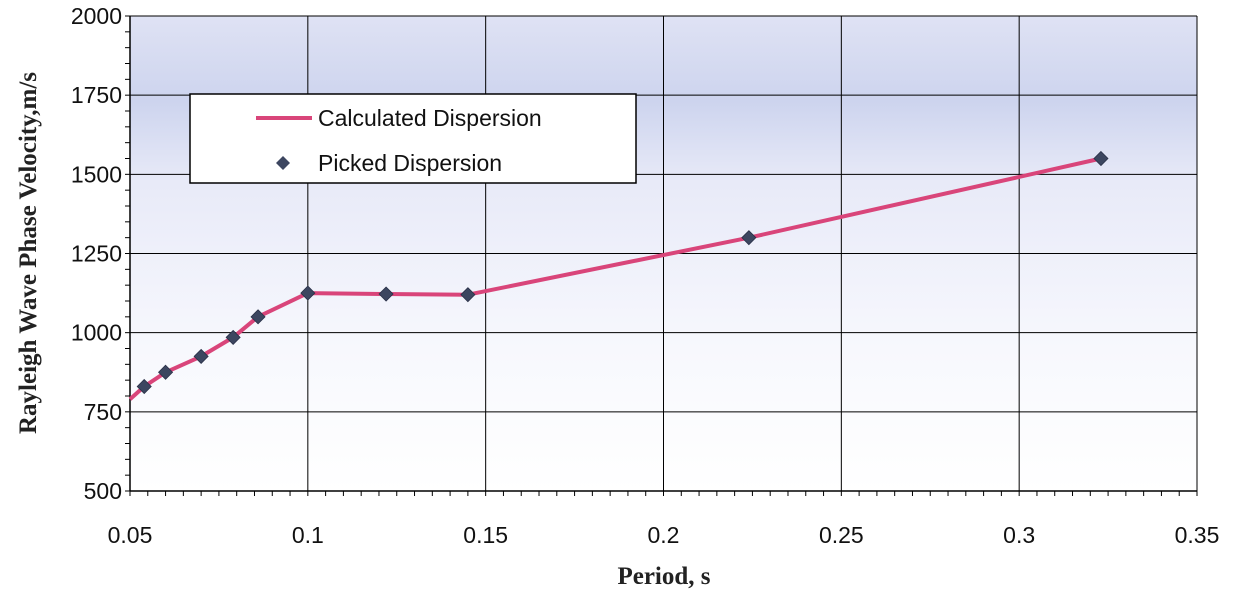 Image resolution: width=1238 pixels, height=604 pixels. What do you see at coordinates (430, 118) in the screenshot?
I see `legend-label-calculated: Calculated Dispersion` at bounding box center [430, 118].